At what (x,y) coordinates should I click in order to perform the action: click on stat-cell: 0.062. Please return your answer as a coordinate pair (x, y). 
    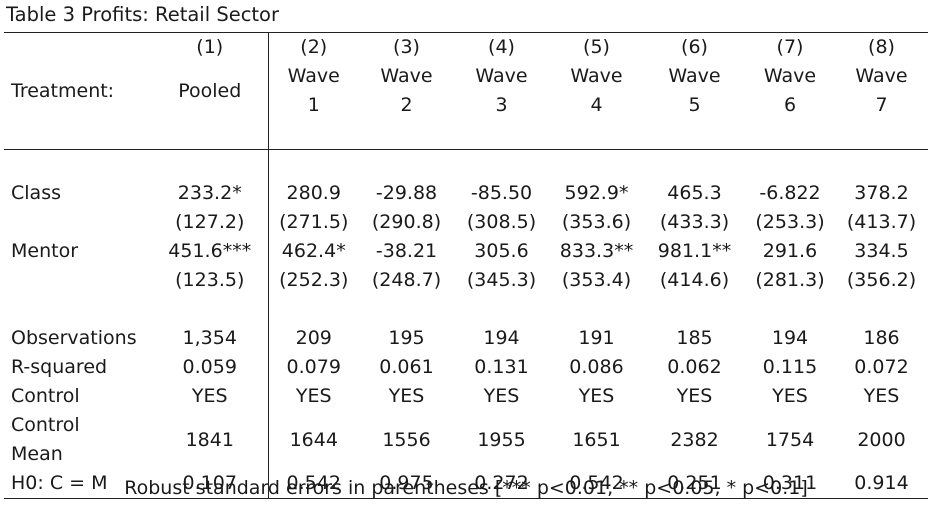
    Looking at the image, I should click on (694, 367).